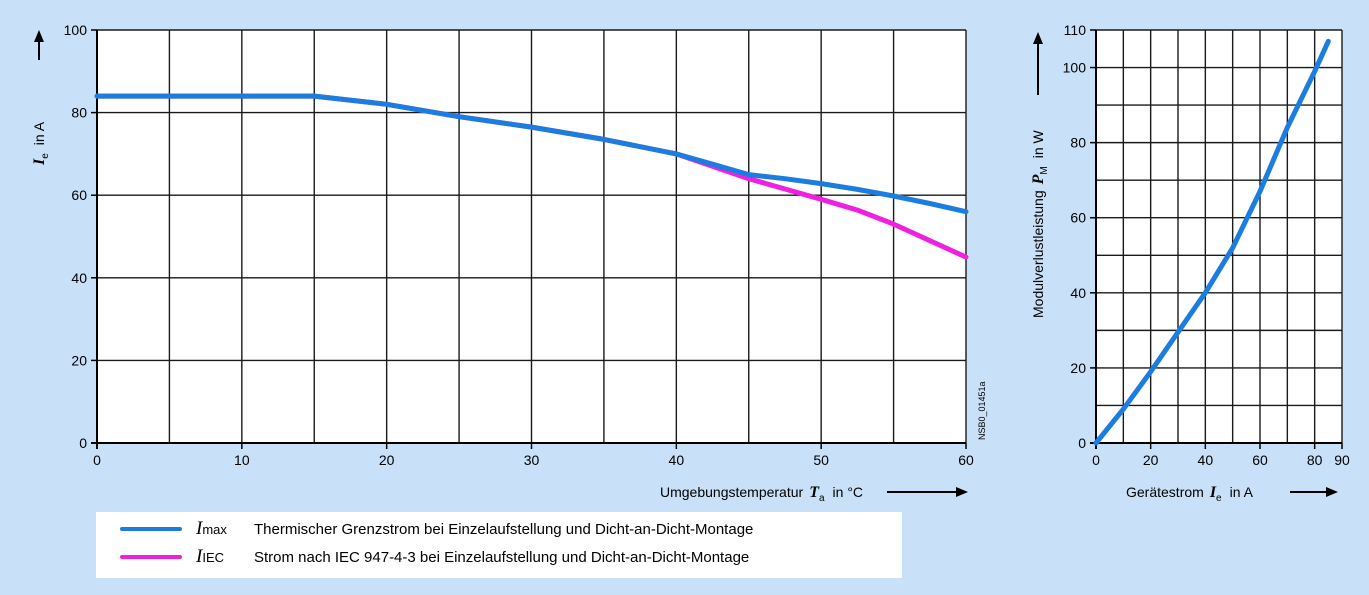 This screenshot has height=595, width=1369. I want to click on right-y-arrow, so click(1038, 63).